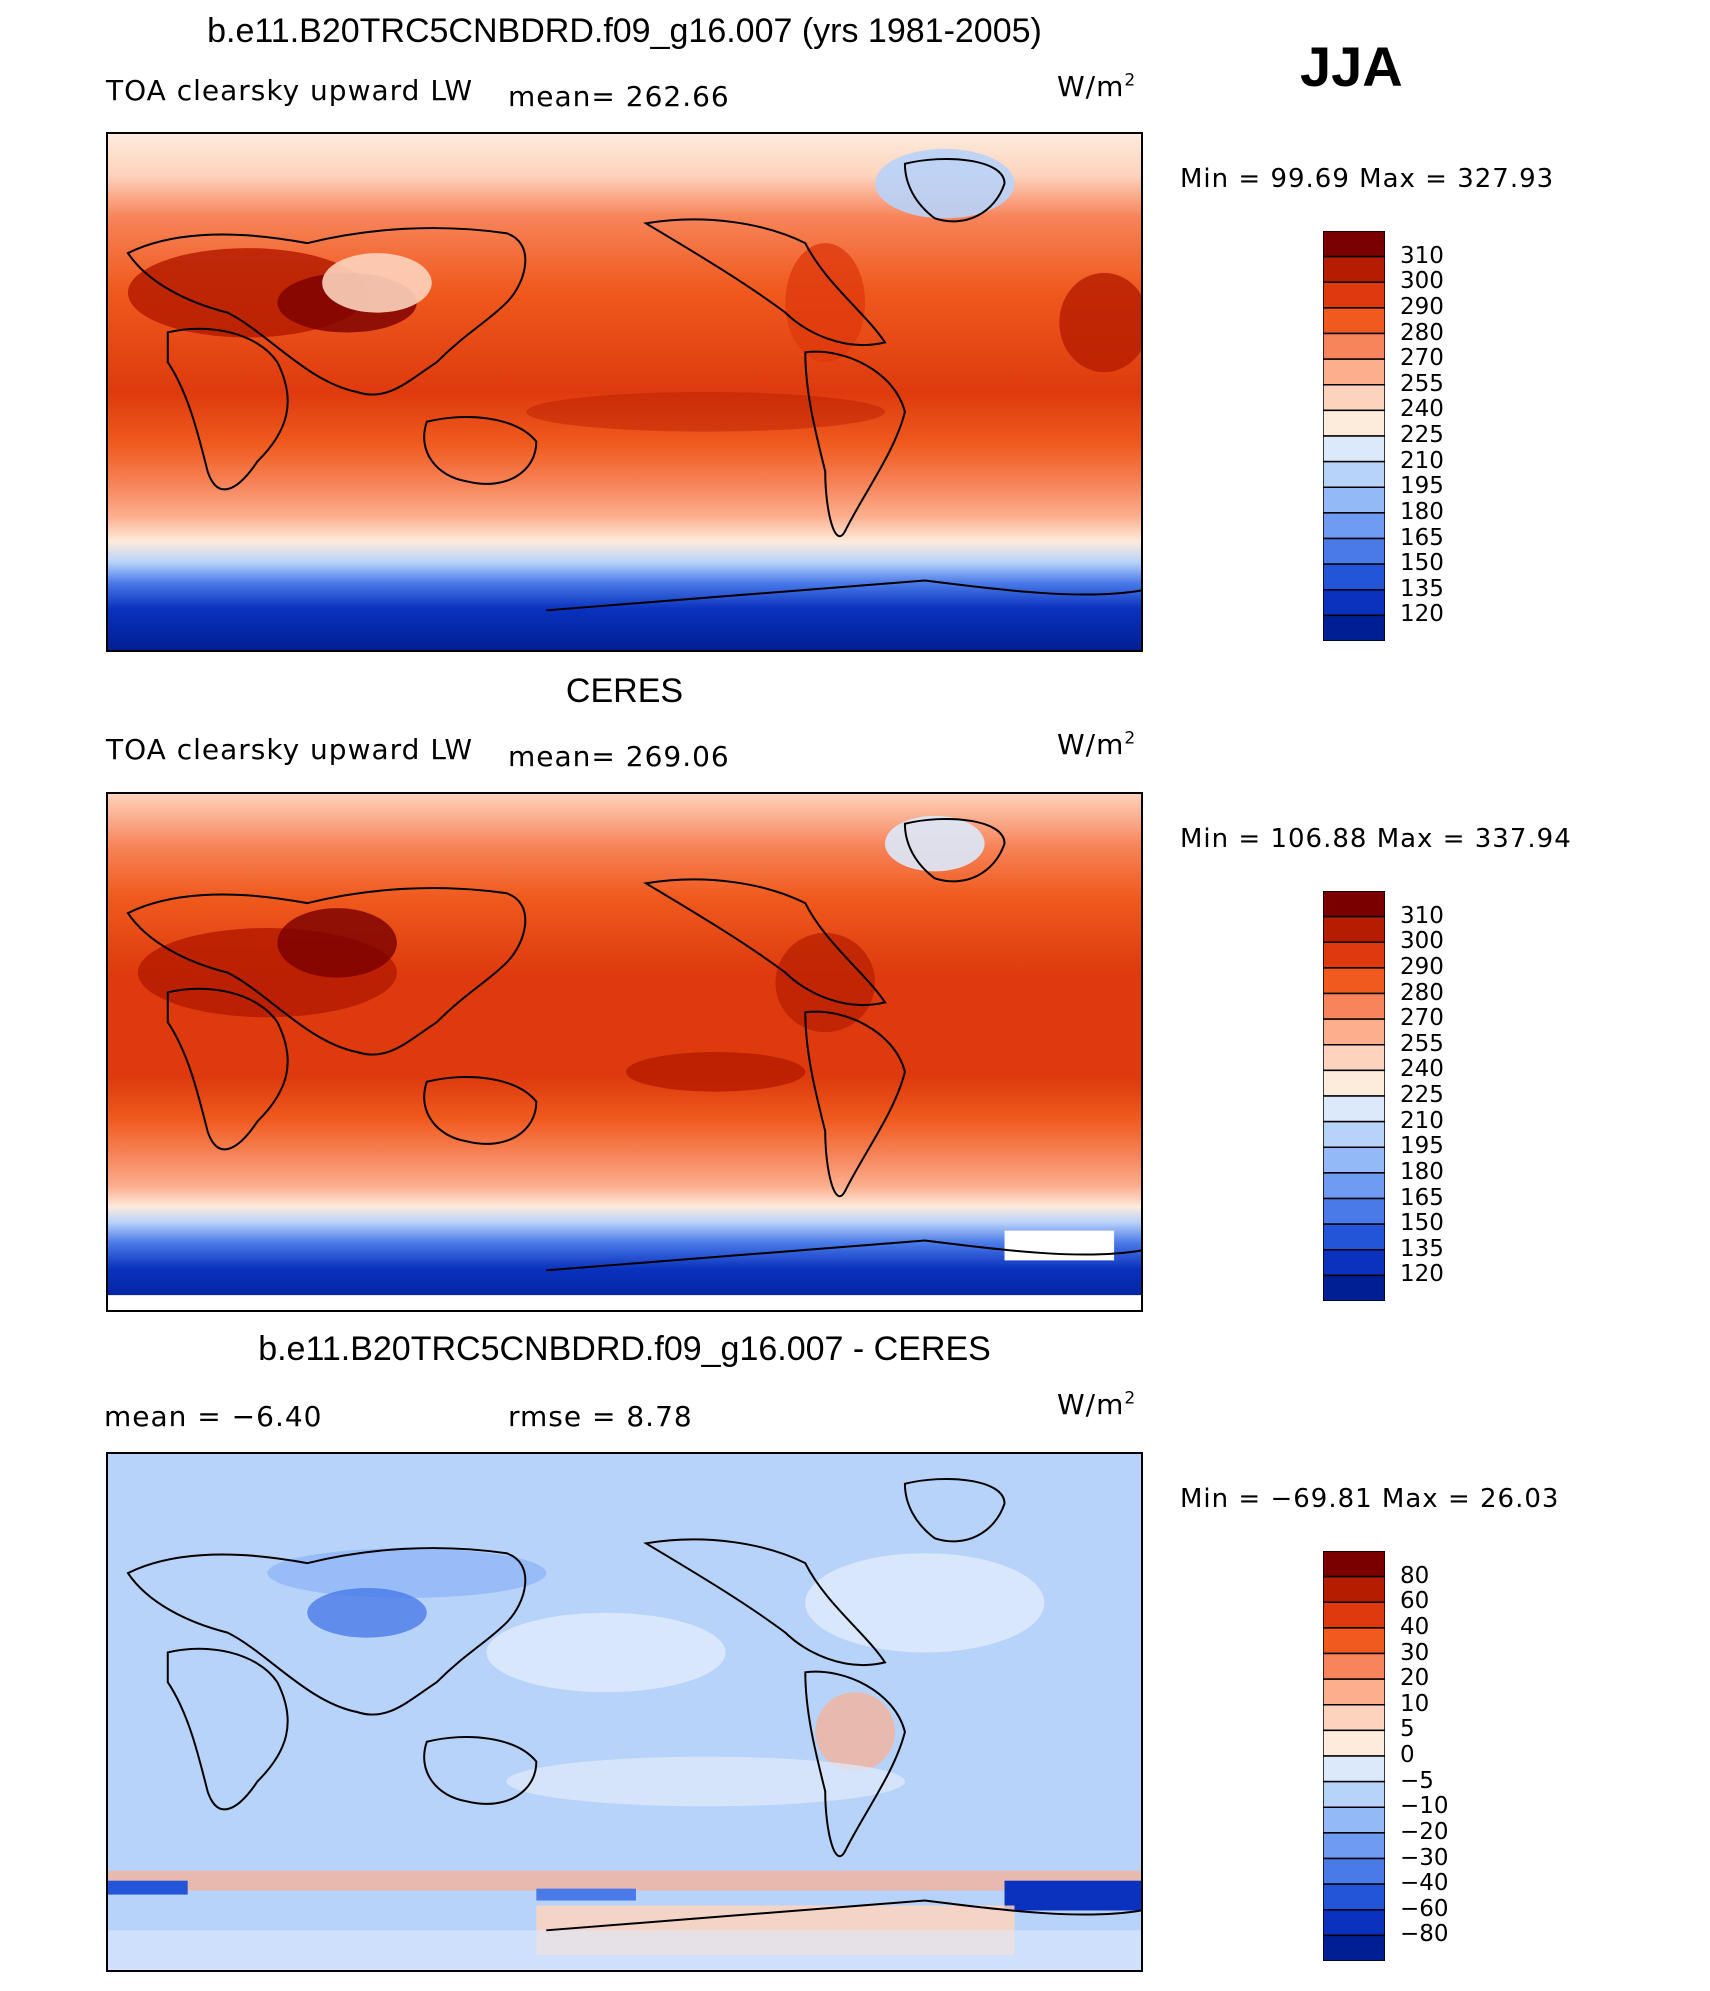 Image resolution: width=1710 pixels, height=1991 pixels. What do you see at coordinates (1422, 486) in the screenshot?
I see `colorbar-tick-label: 195` at bounding box center [1422, 486].